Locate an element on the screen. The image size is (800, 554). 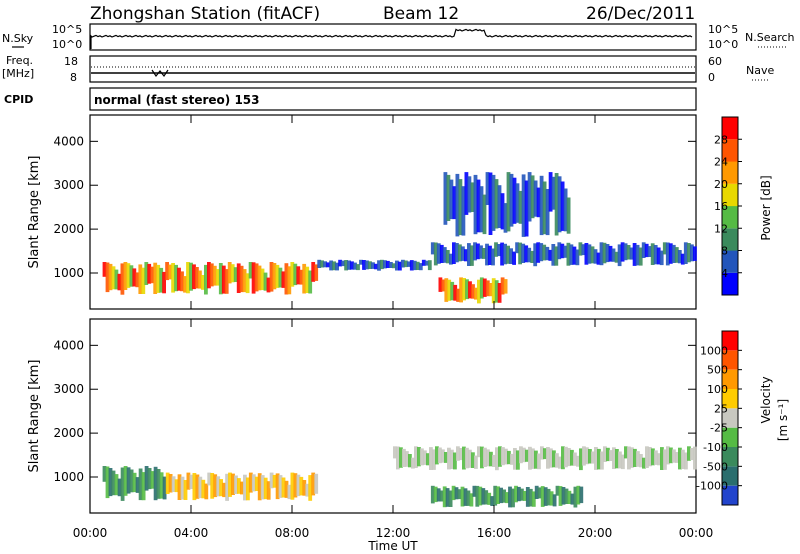
nsearch-tick-bottom: 10^0 is located at coordinates (723, 44).